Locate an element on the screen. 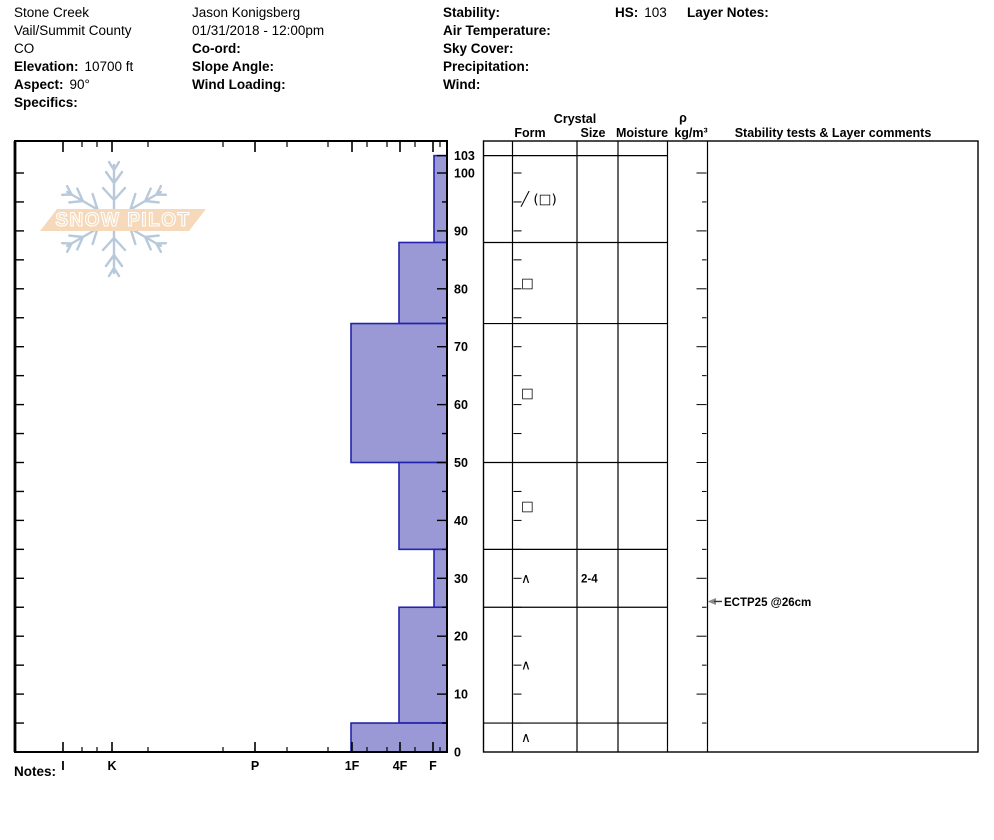  grain-size-value: 2-4 is located at coordinates (589, 579).